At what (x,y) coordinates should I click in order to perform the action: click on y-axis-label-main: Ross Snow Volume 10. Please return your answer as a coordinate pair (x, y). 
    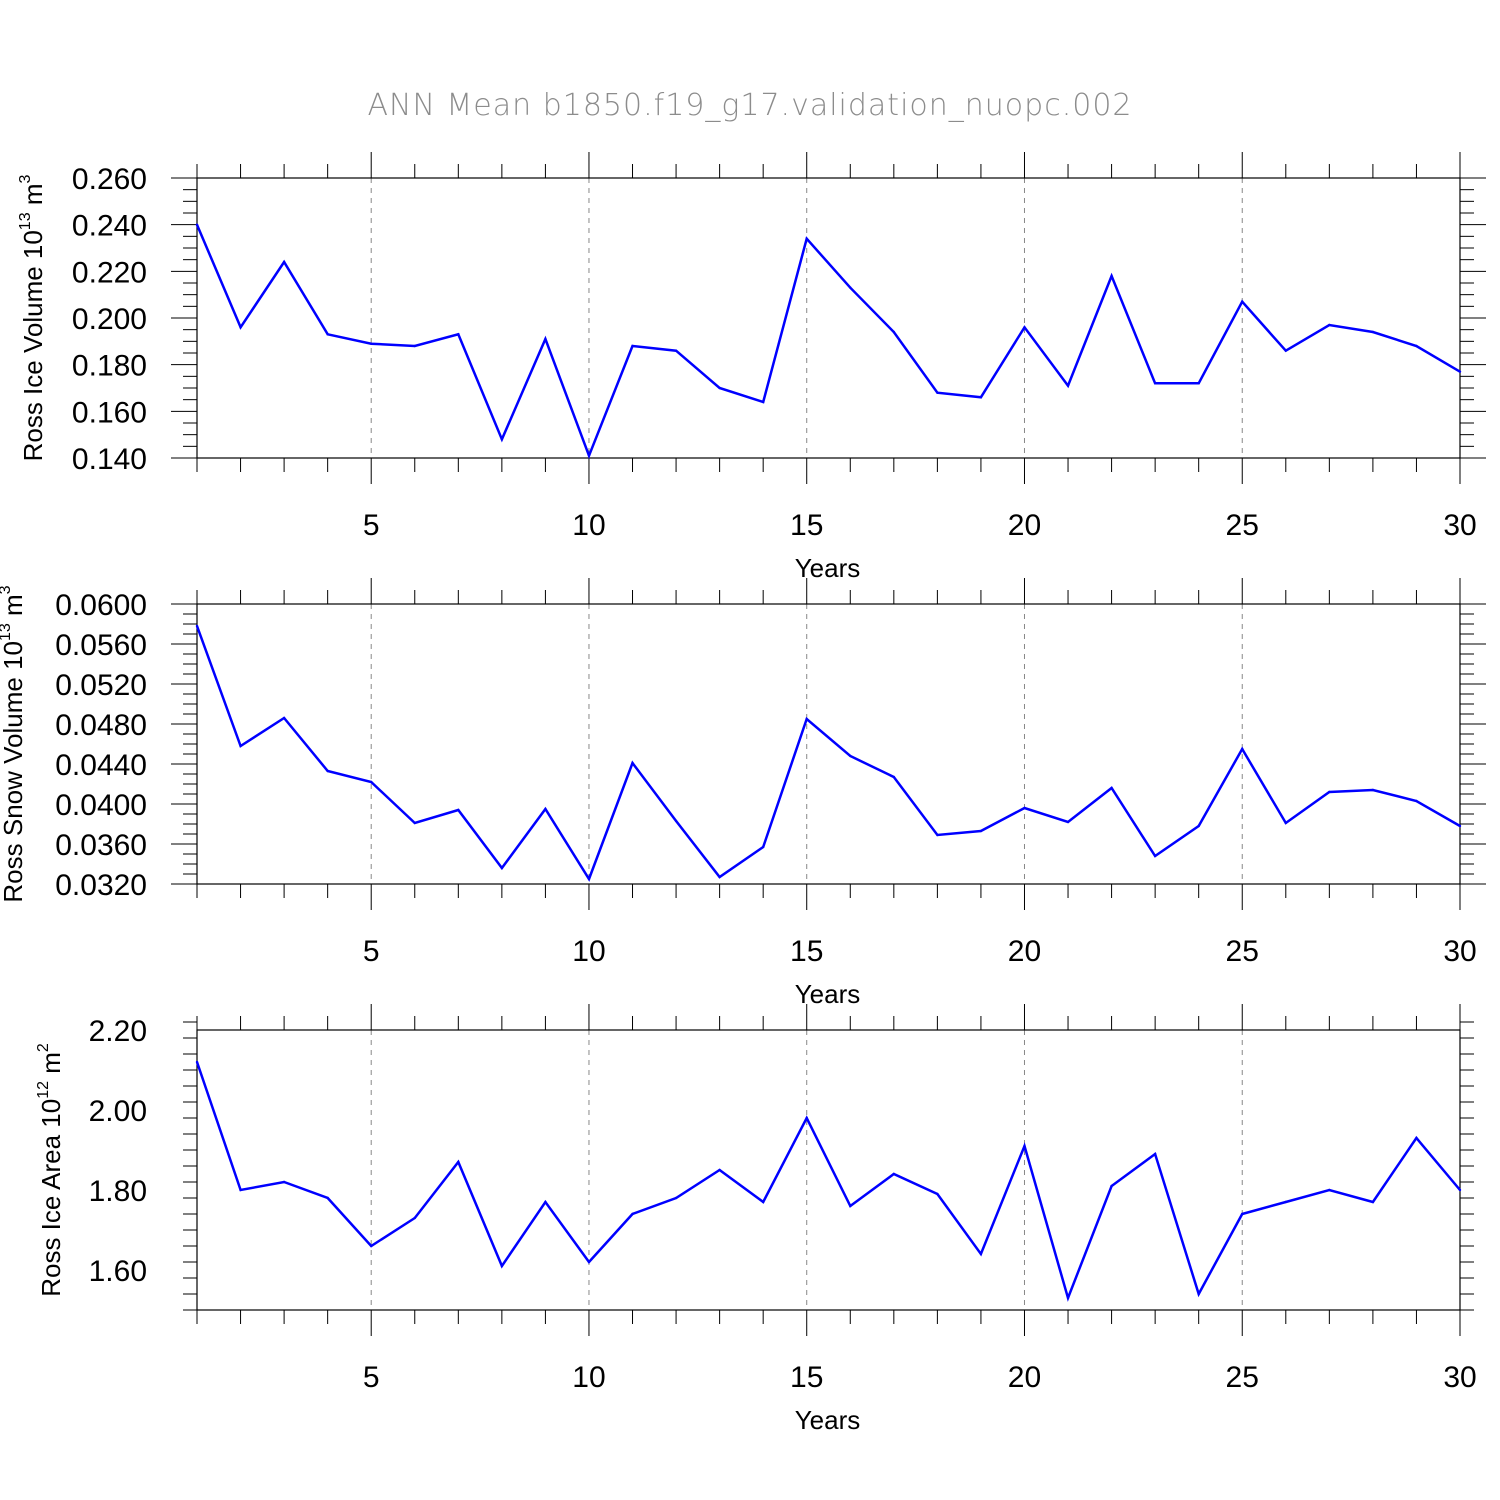
    Looking at the image, I should click on (14, 772).